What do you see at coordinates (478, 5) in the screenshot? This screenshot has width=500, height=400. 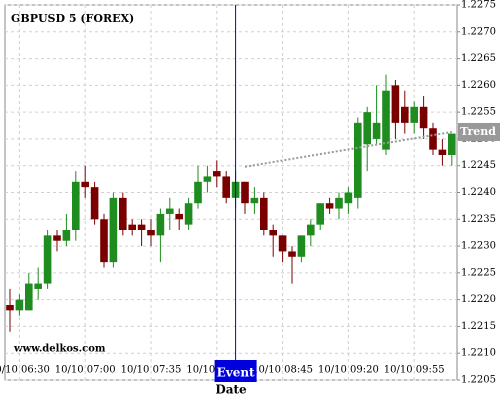 I see `y-tick-label: 1.2275` at bounding box center [478, 5].